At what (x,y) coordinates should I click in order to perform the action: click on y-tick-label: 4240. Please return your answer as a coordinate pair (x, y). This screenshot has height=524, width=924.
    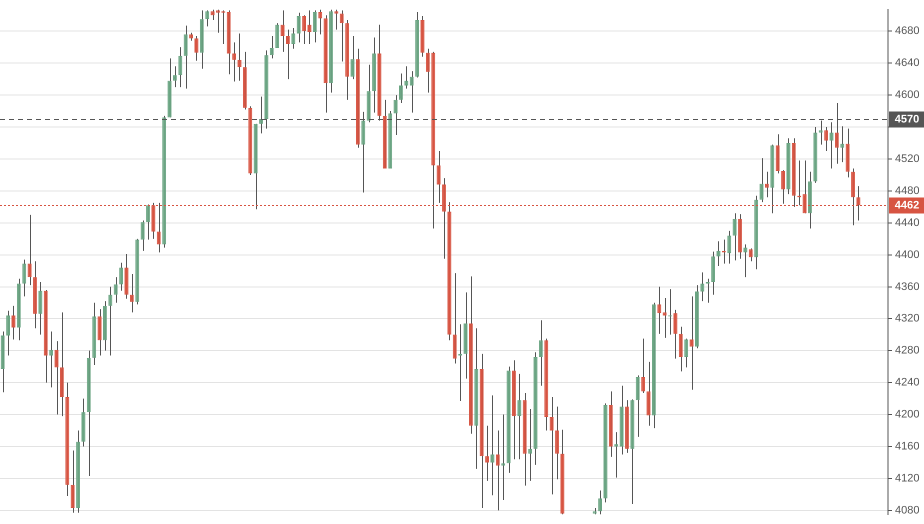
    Looking at the image, I should click on (907, 382).